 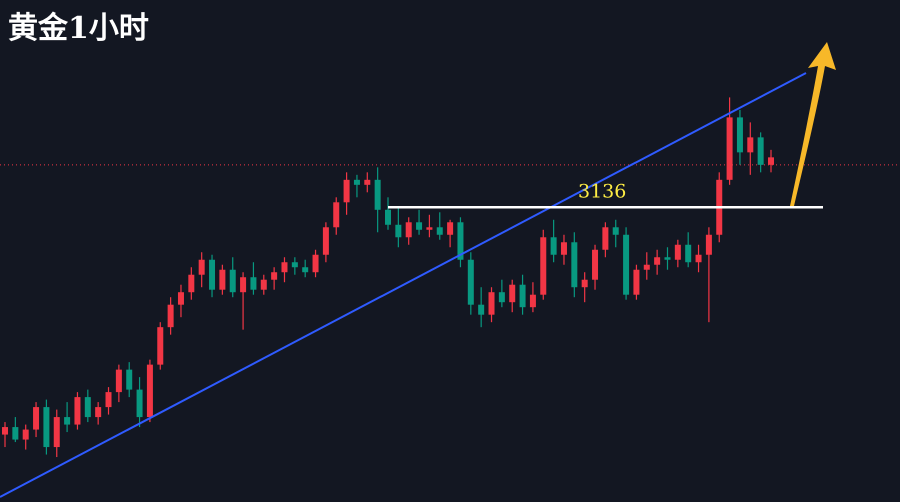 What do you see at coordinates (78, 28) in the screenshot?
I see `chart-title: 黄金1小时` at bounding box center [78, 28].